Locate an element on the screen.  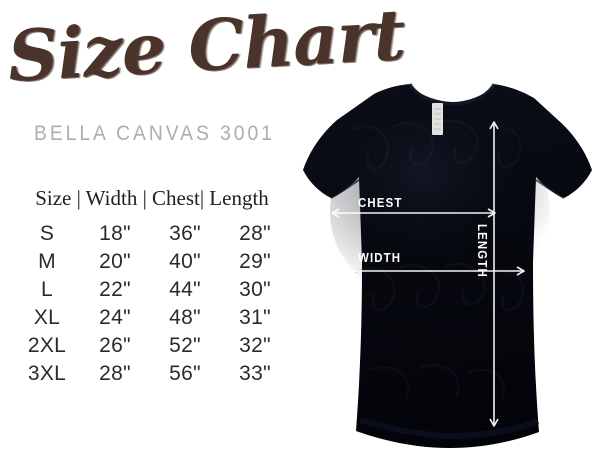
cell-length: 29" is located at coordinates (255, 261).